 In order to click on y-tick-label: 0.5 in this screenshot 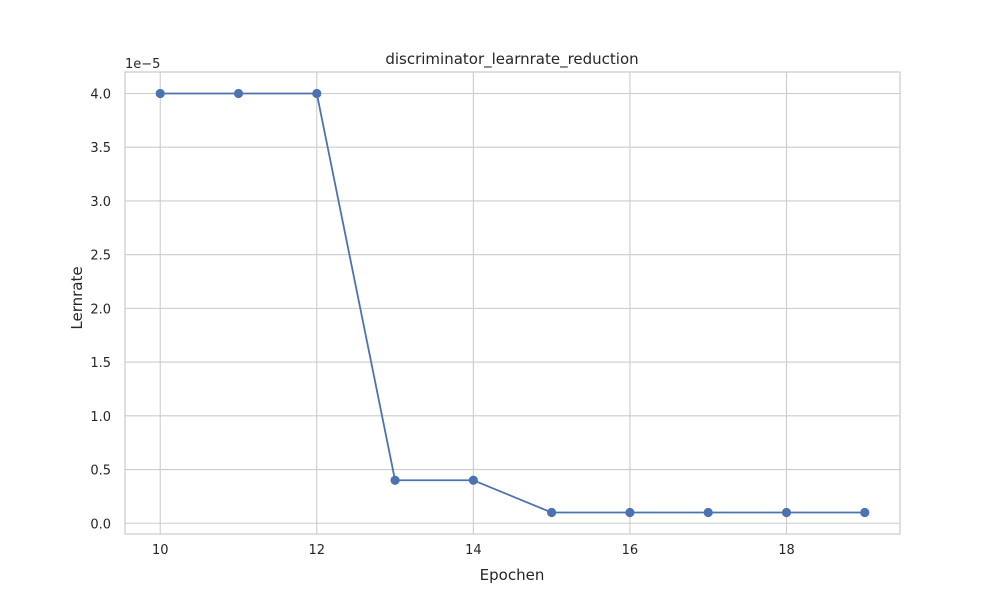, I will do `click(100, 471)`.